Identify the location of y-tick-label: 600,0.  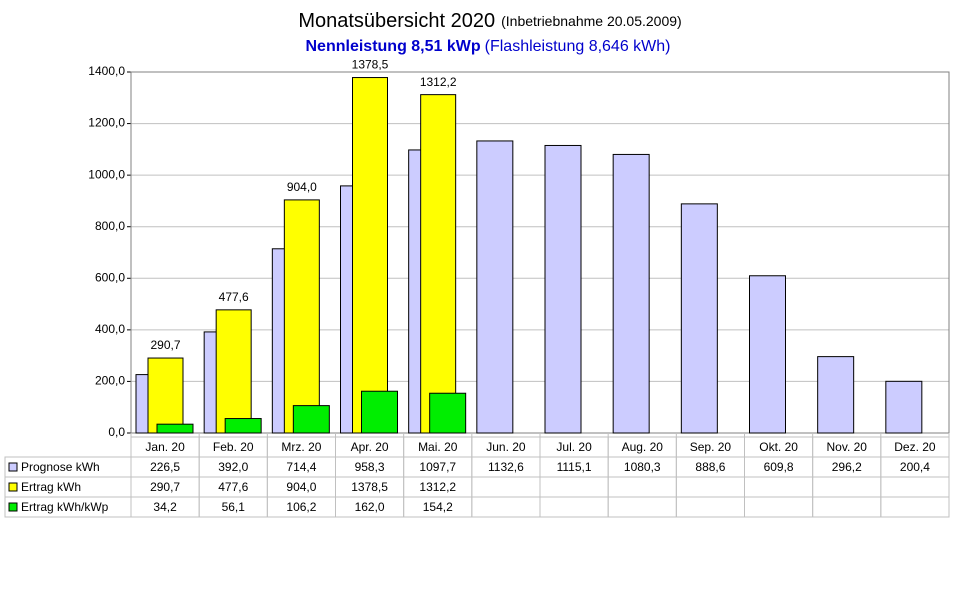
(110, 277).